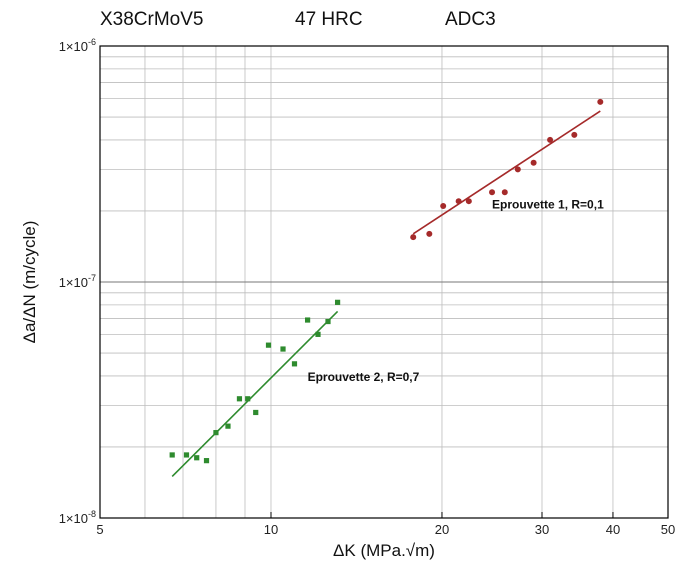 The image size is (680, 562). I want to click on header-material: X38CrMoV5, so click(152, 19).